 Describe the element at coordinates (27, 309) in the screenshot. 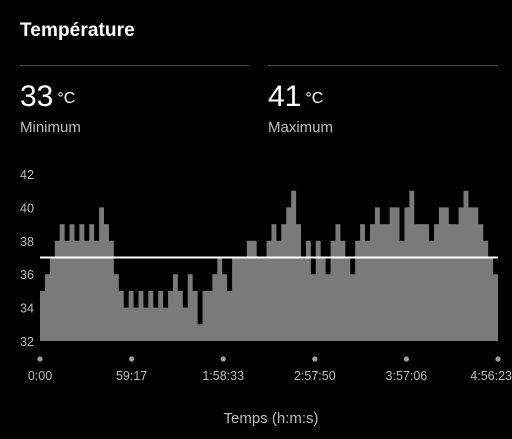

I see `y-tick-label: 34` at that location.